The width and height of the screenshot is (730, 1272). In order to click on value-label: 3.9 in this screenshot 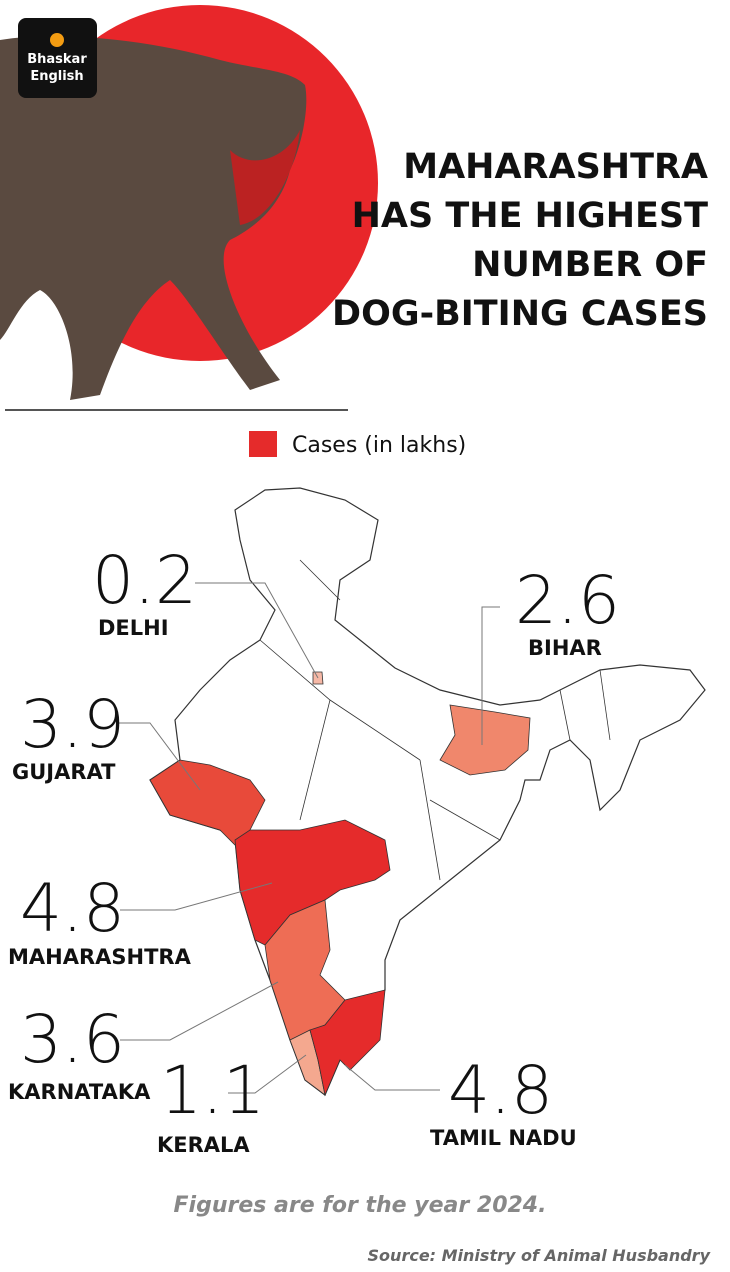, I will do `click(72, 724)`.